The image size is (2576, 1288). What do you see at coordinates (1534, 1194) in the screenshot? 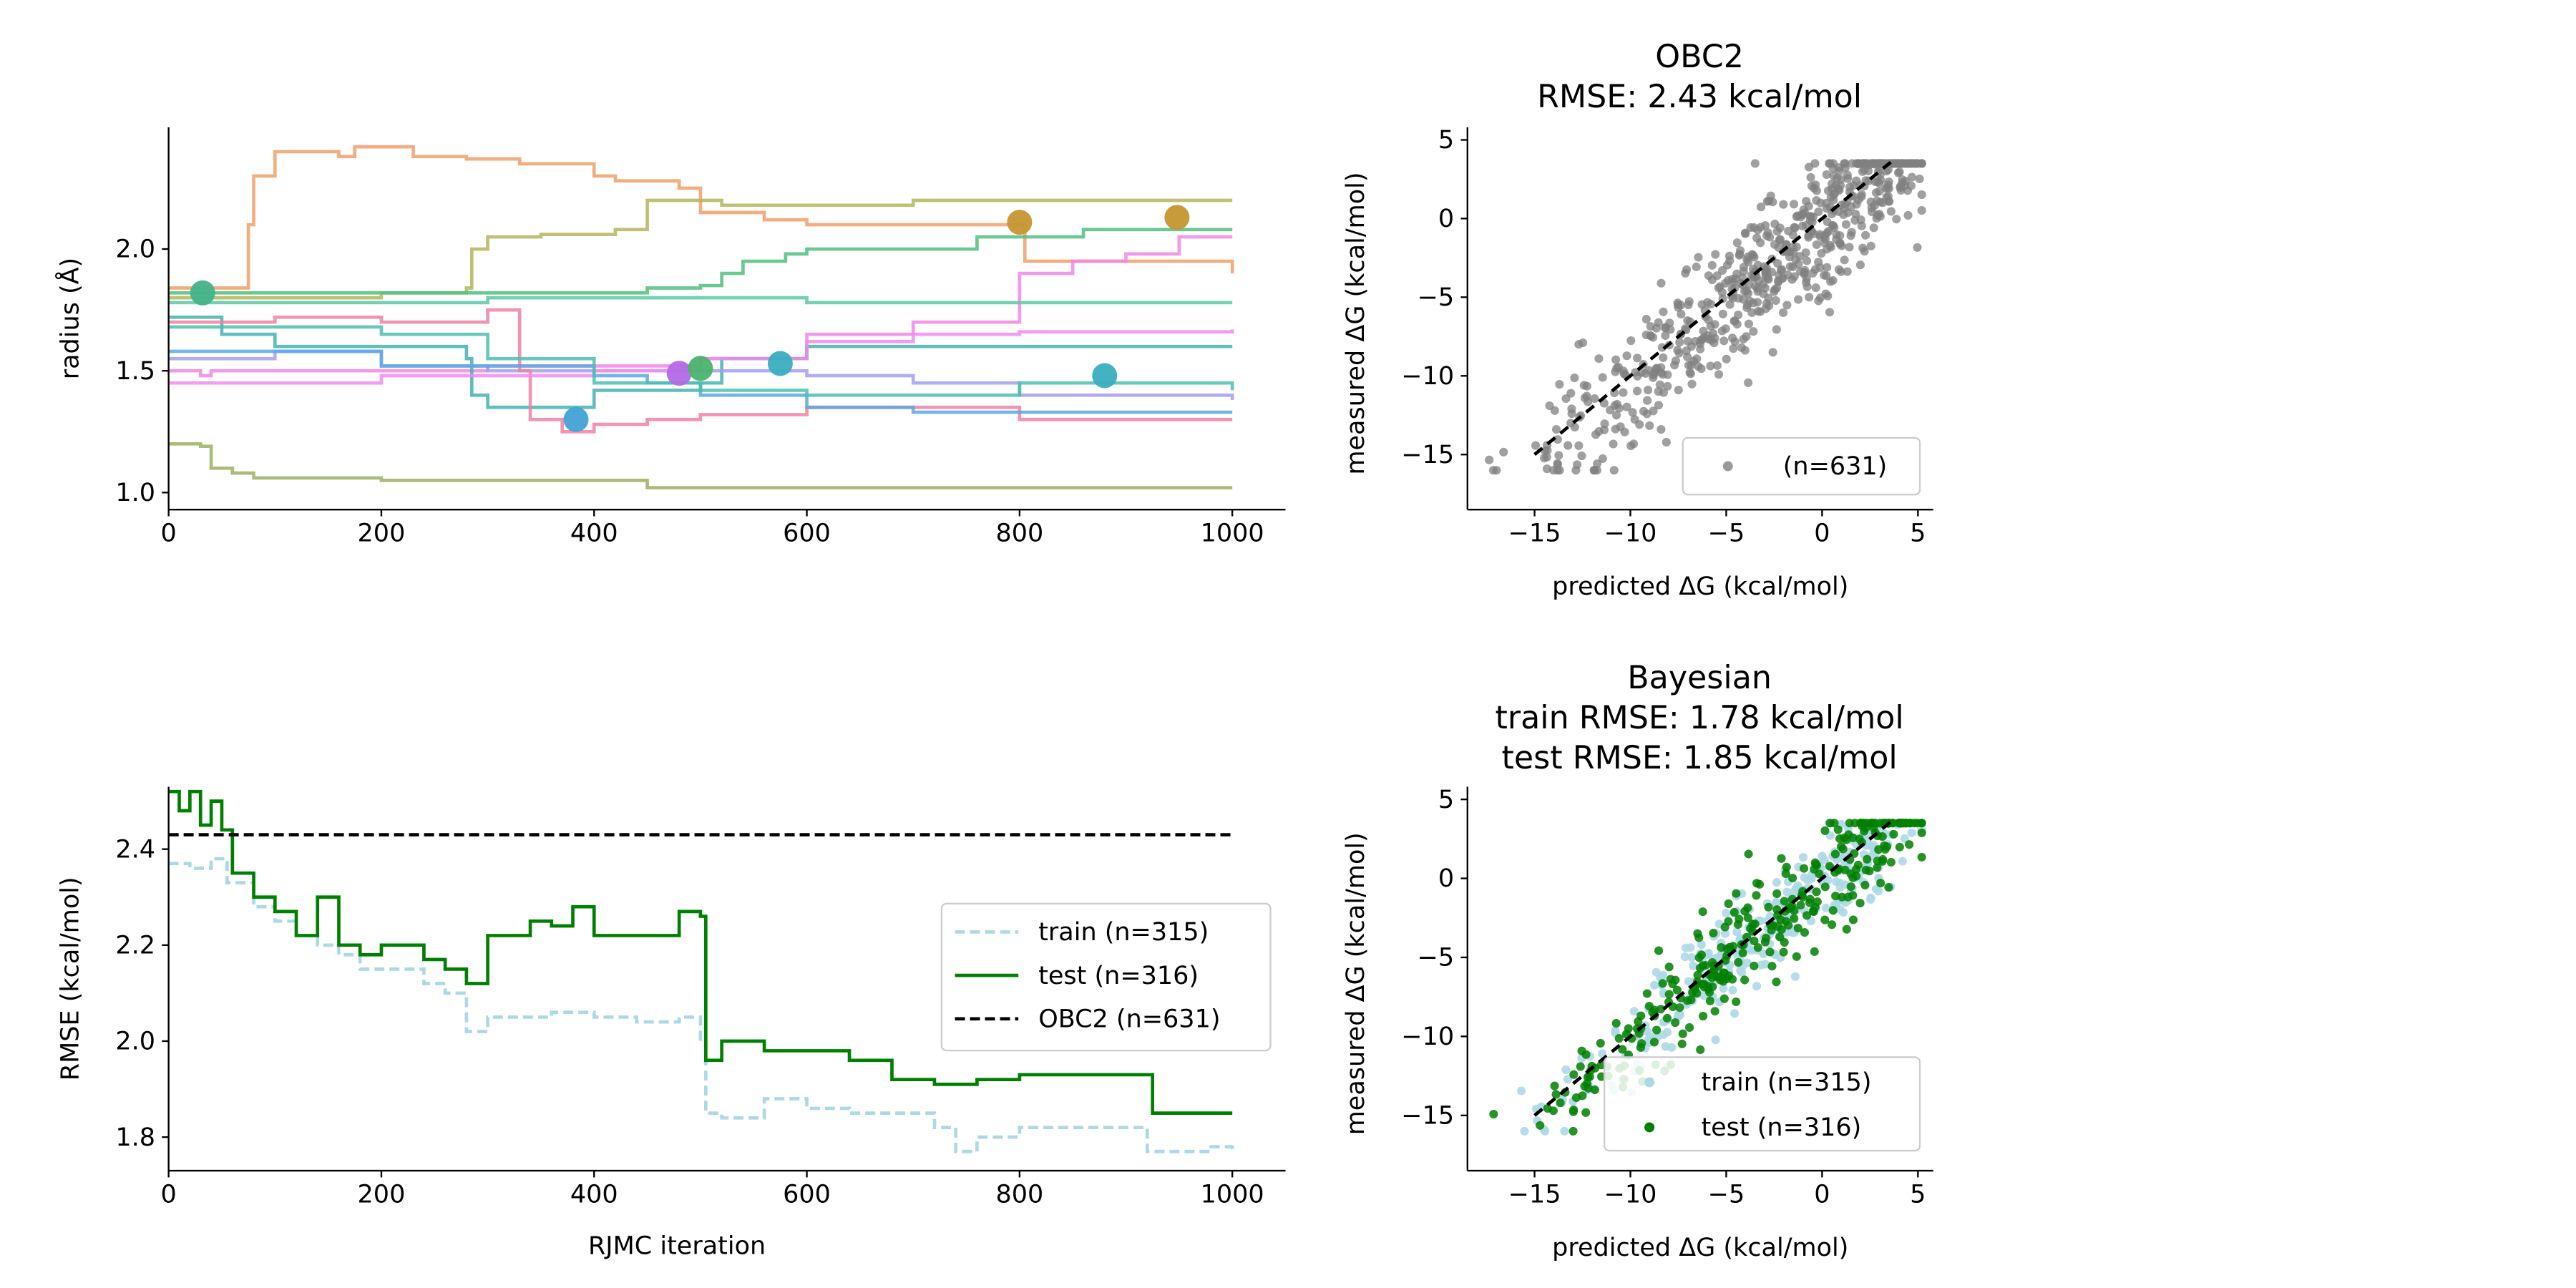
I see `x-tick-label: −15` at bounding box center [1534, 1194].